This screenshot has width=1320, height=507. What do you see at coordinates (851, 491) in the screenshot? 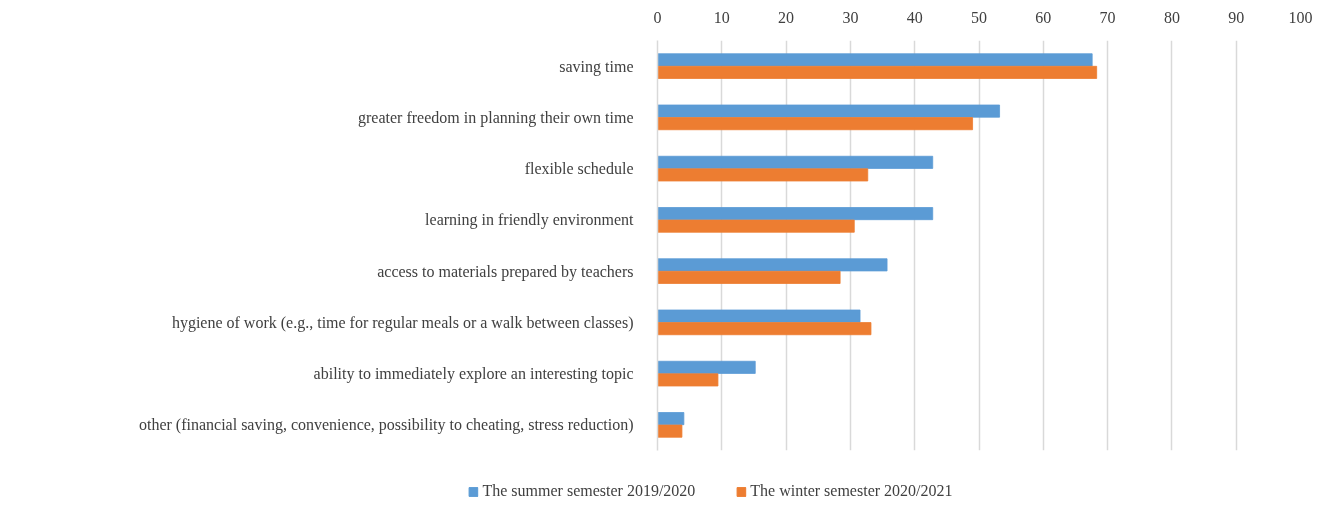
I see `legend-label: The winter semester 2020/2021` at bounding box center [851, 491].